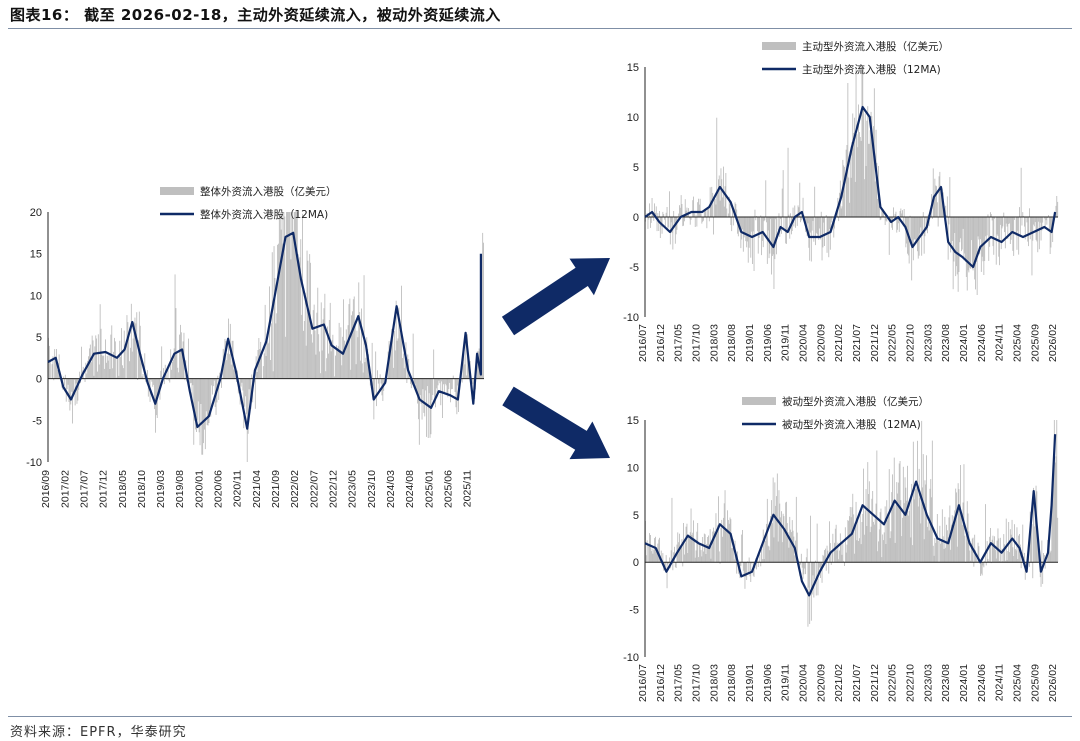  Describe the element at coordinates (875, 683) in the screenshot. I see `x-tick-label: 2021/12` at that location.